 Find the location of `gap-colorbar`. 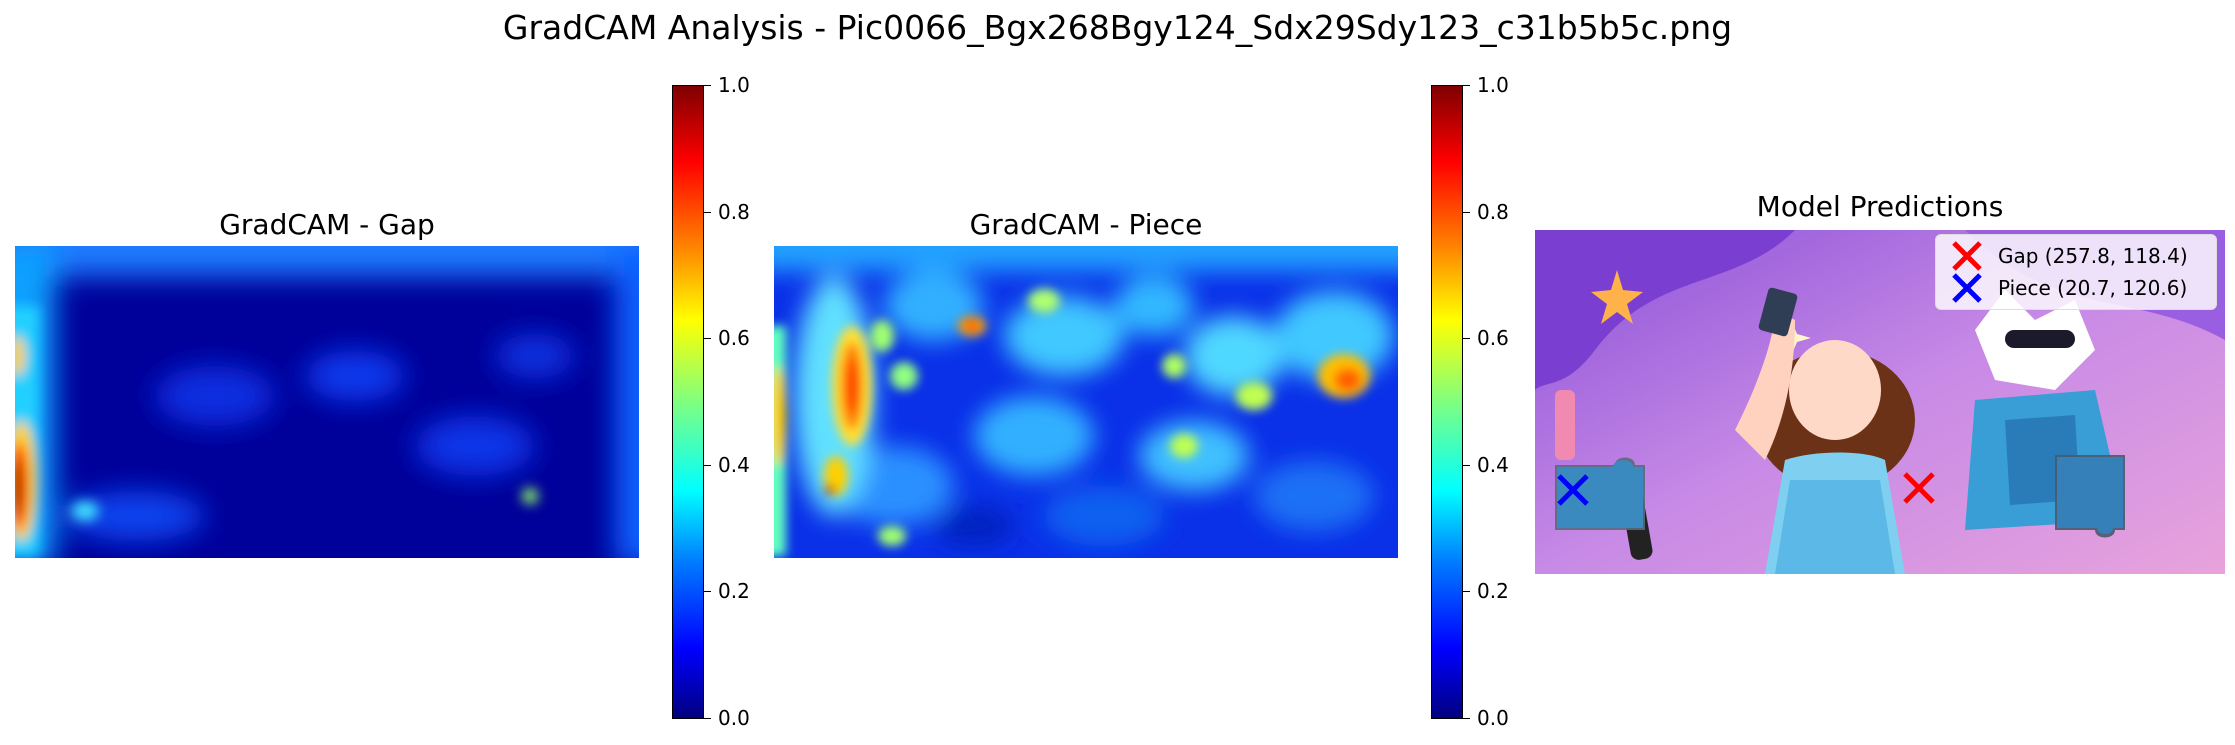

gap-colorbar is located at coordinates (688, 402).